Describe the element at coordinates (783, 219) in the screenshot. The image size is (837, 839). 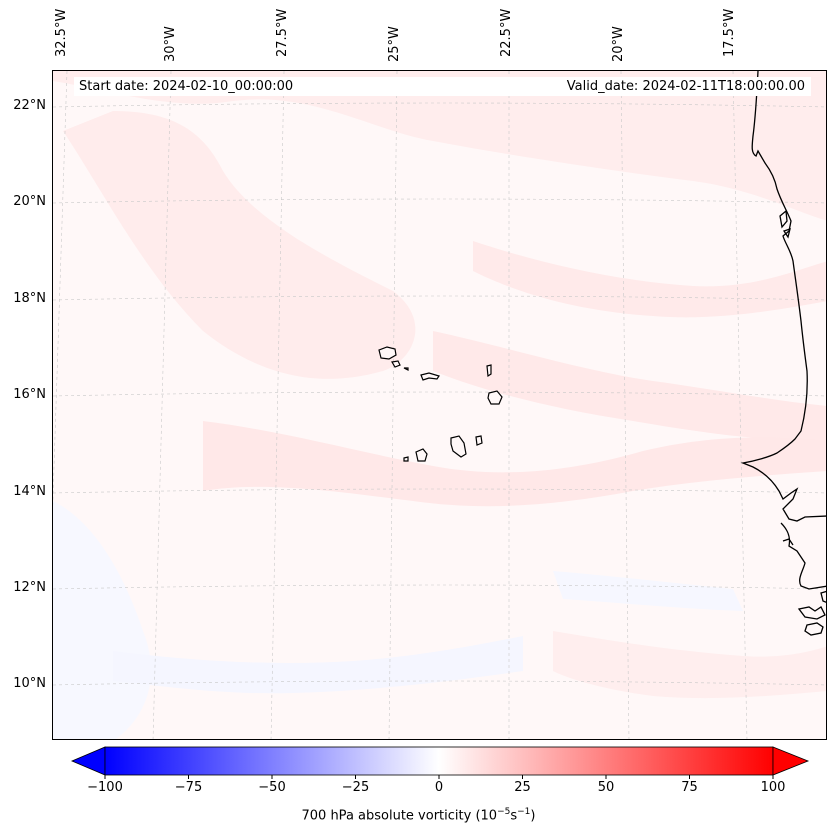
I see `coast-small-bay` at that location.